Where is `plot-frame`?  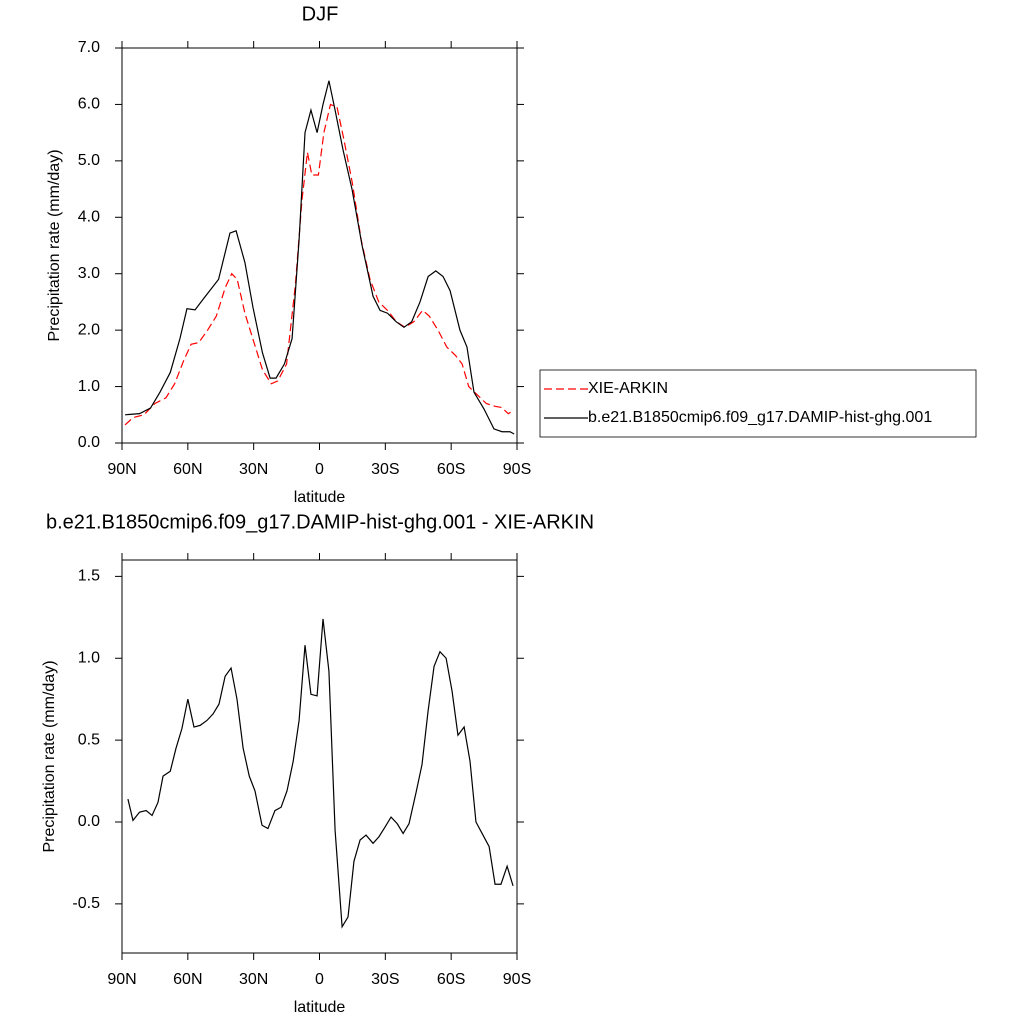 plot-frame is located at coordinates (319, 756).